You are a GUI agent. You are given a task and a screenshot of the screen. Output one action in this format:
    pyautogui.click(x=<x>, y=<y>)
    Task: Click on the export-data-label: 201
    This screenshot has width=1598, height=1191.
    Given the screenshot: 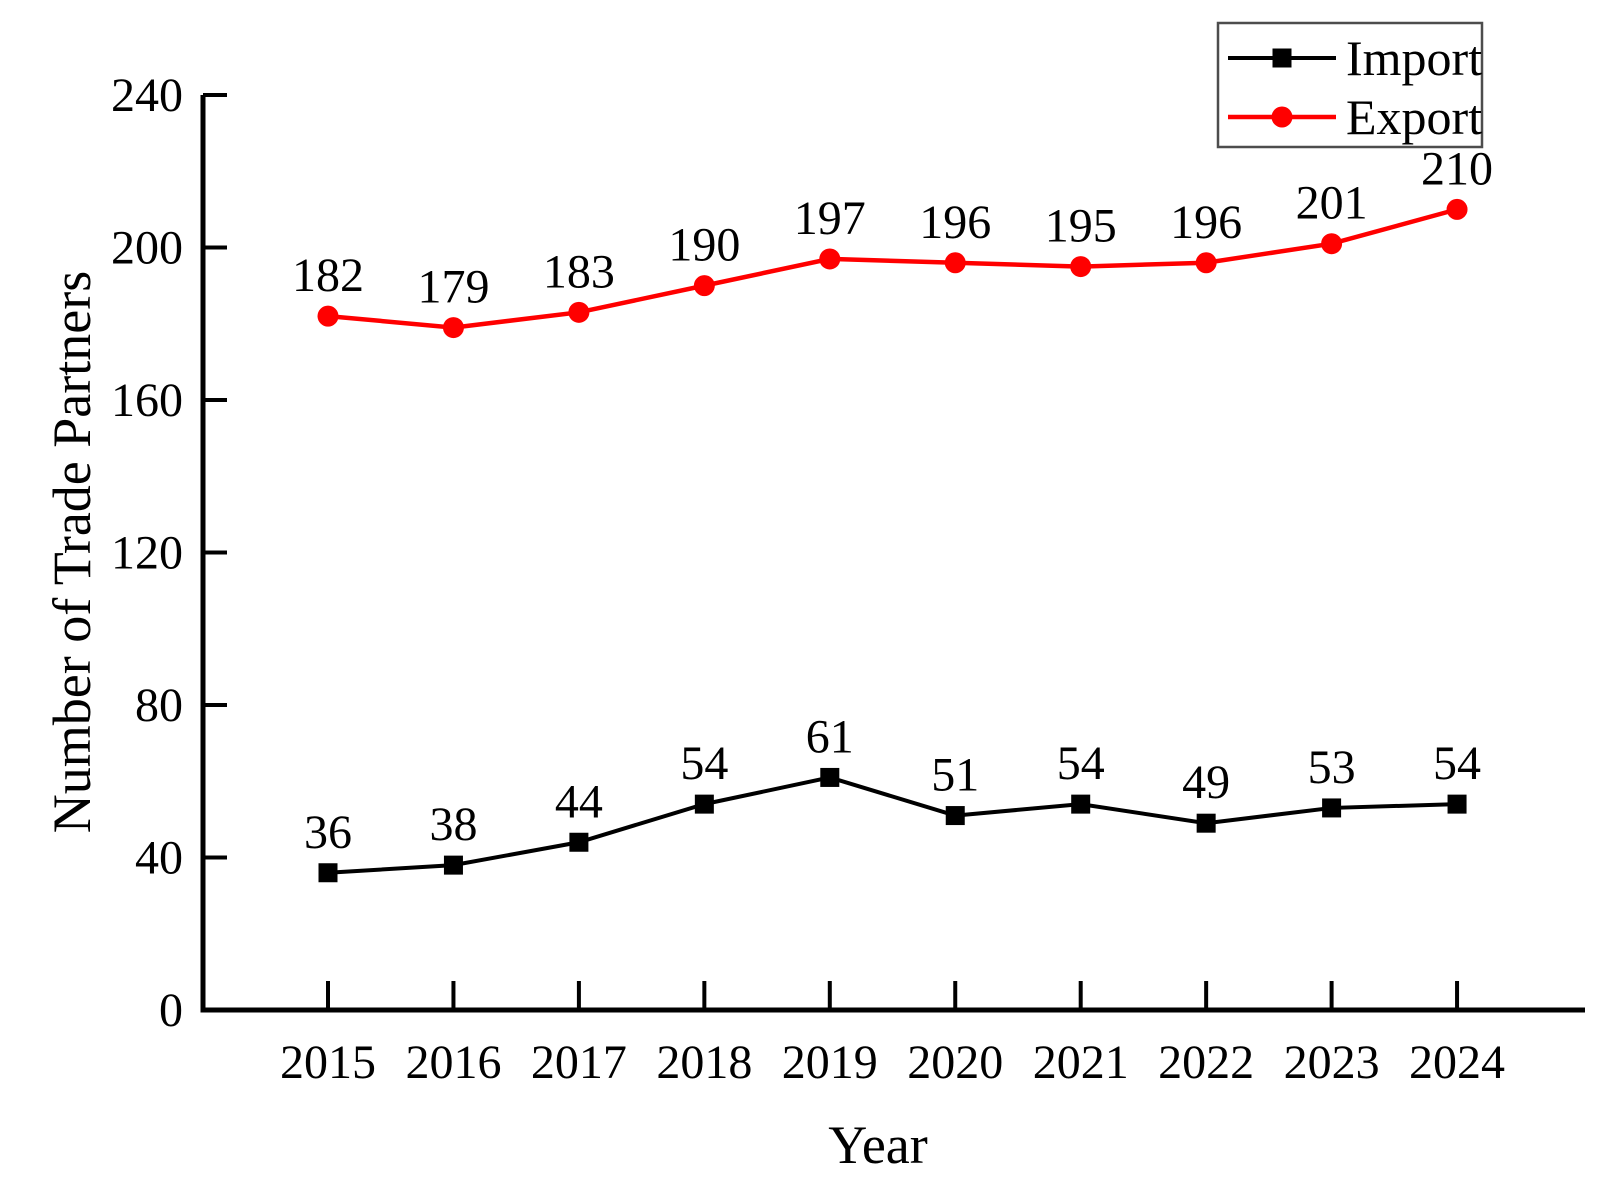 What is the action you would take?
    pyautogui.click(x=1332, y=203)
    